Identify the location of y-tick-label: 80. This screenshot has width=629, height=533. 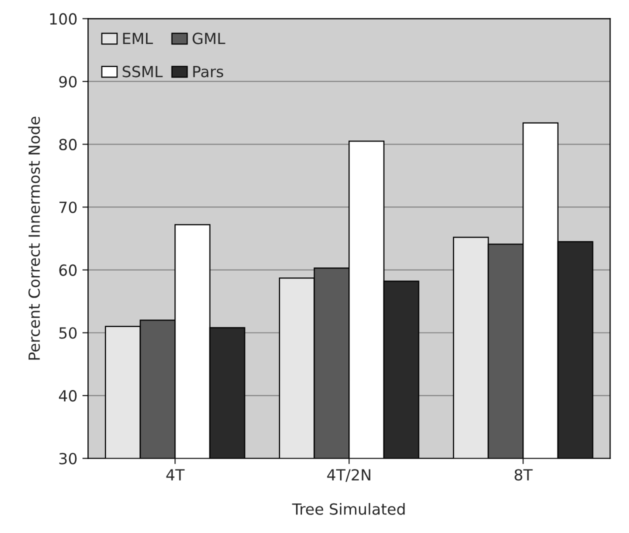
(68, 144).